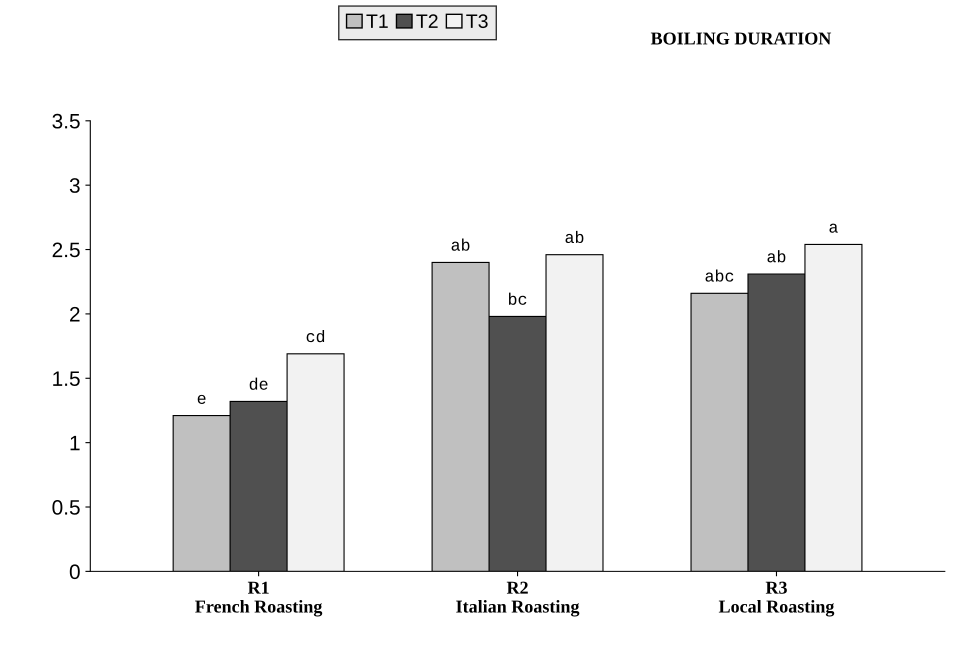 The image size is (971, 653). I want to click on y-tick-label: 0.5, so click(66, 507).